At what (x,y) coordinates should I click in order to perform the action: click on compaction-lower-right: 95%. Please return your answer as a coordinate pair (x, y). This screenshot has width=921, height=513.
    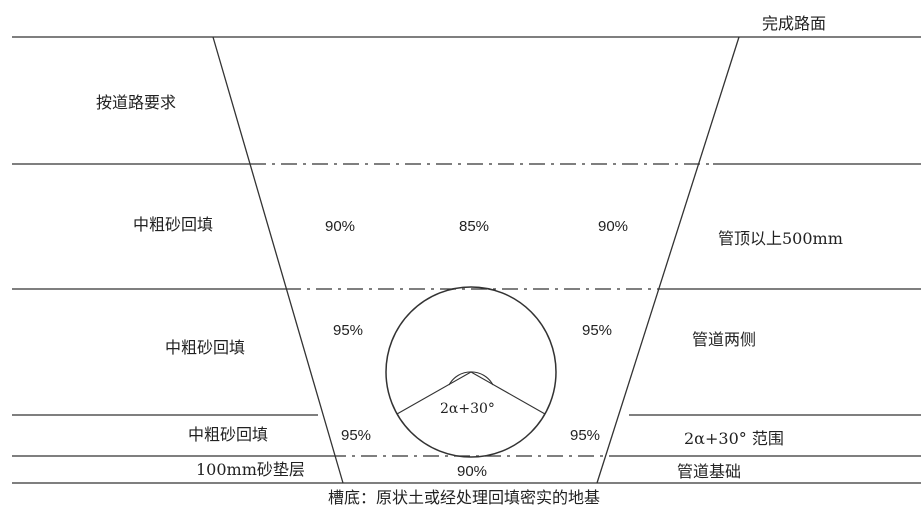
    Looking at the image, I should click on (585, 435).